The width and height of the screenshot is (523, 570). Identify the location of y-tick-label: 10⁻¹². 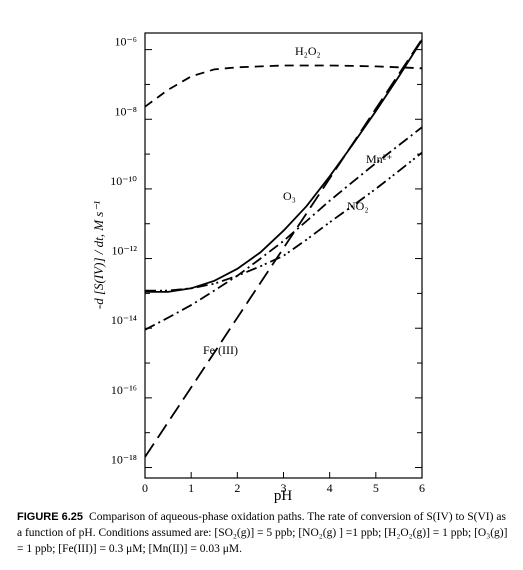
(124, 251).